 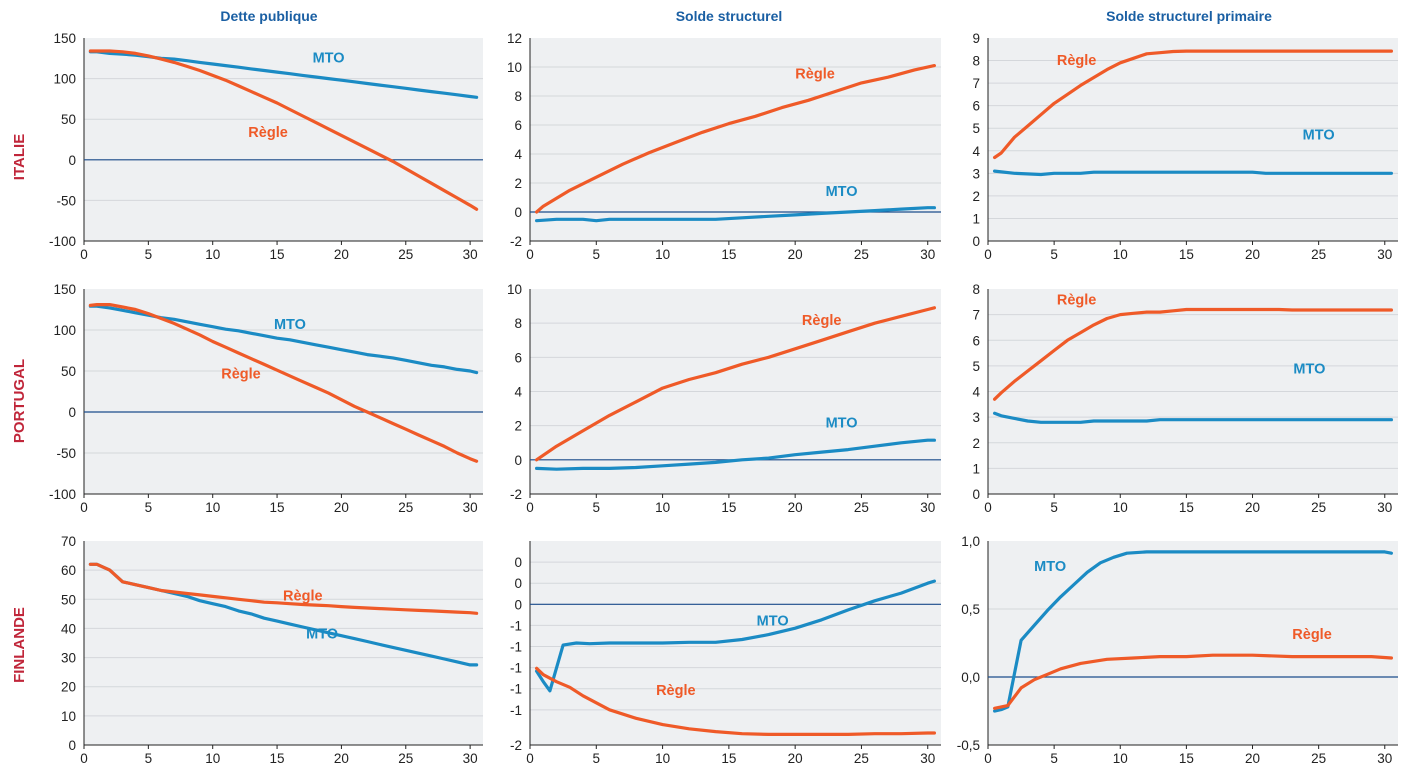 I want to click on y-tick-label: 9, so click(x=976, y=38).